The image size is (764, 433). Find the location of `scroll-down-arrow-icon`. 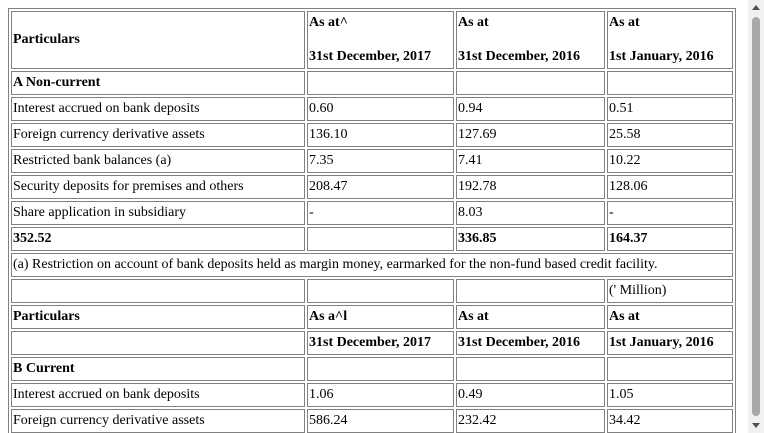

scroll-down-arrow-icon is located at coordinates (756, 425).